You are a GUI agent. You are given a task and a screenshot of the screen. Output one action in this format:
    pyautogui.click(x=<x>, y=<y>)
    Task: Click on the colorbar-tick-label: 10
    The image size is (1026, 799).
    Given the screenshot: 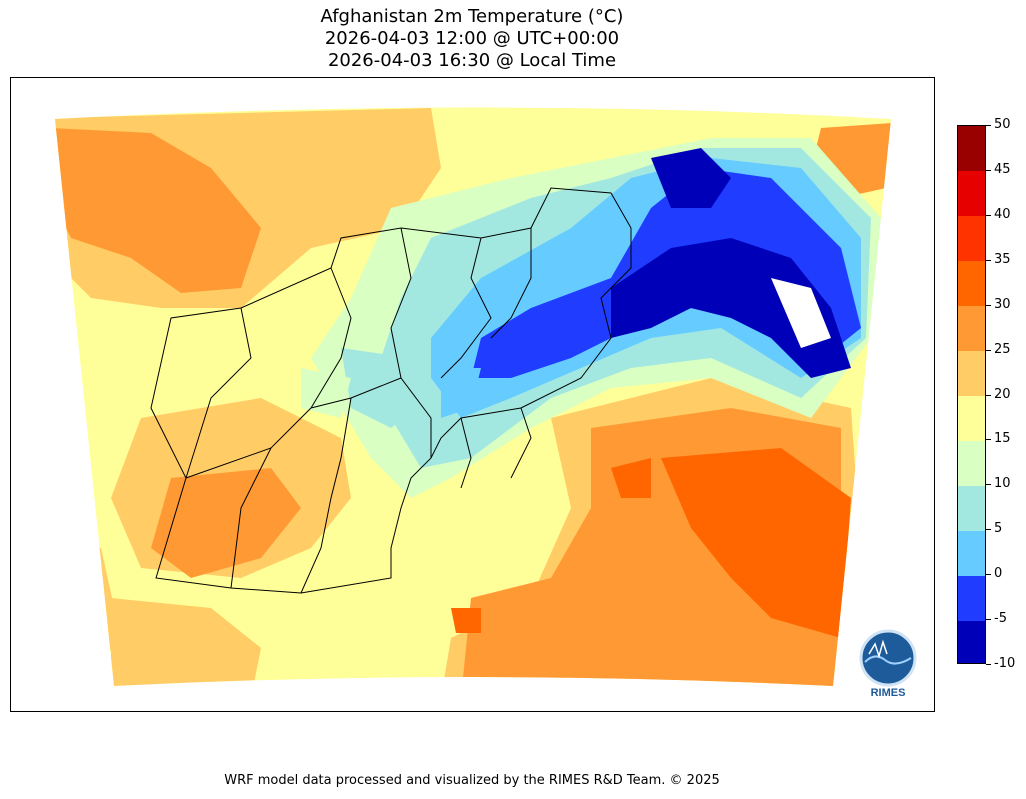 What is the action you would take?
    pyautogui.click(x=1002, y=484)
    